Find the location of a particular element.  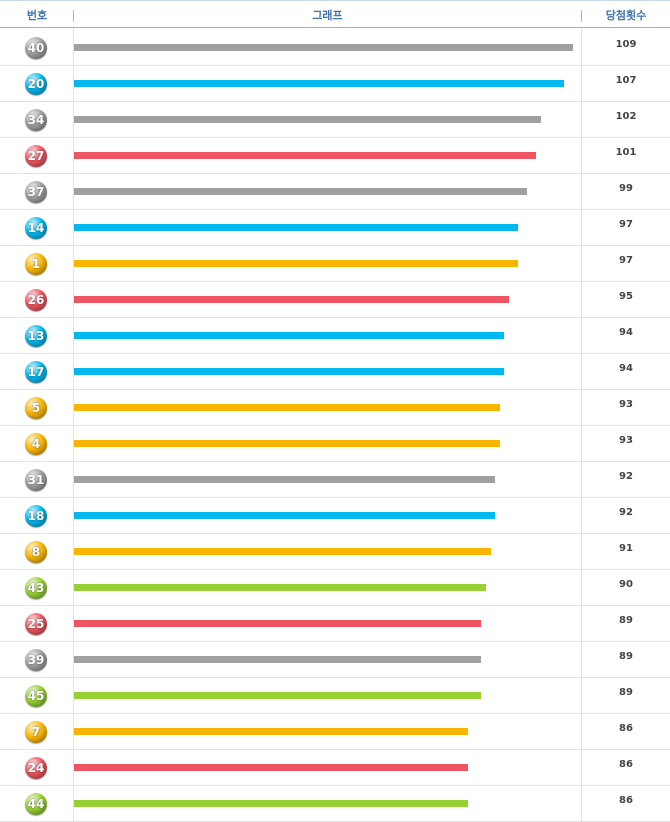

chart-row: 18 92 is located at coordinates (335, 516).